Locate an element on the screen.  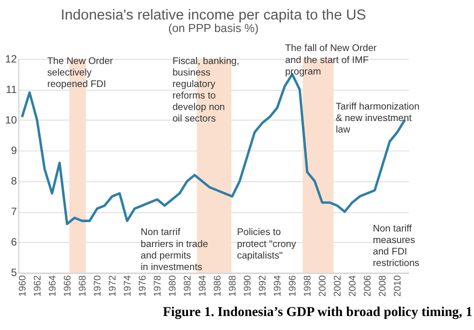
x-tick-label: 2000 is located at coordinates (323, 286).